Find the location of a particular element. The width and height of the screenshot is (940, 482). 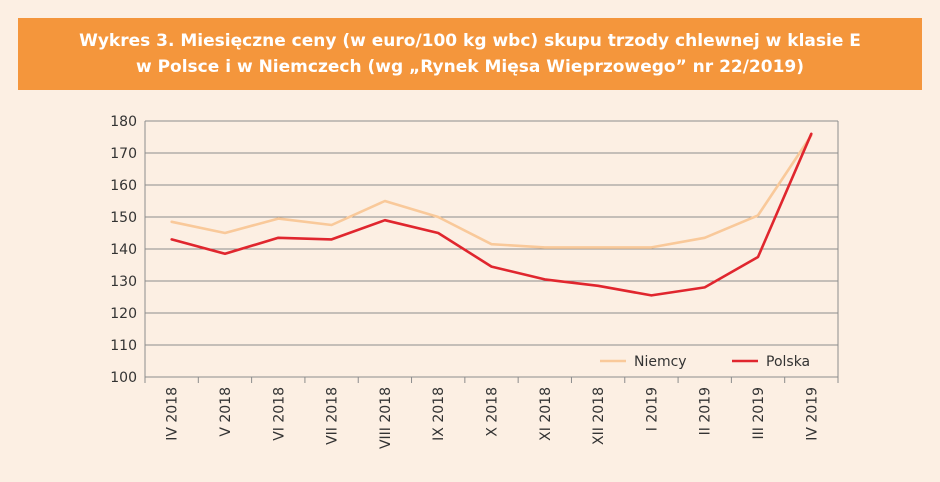

x-tick-label: XII 2018 is located at coordinates (599, 416).